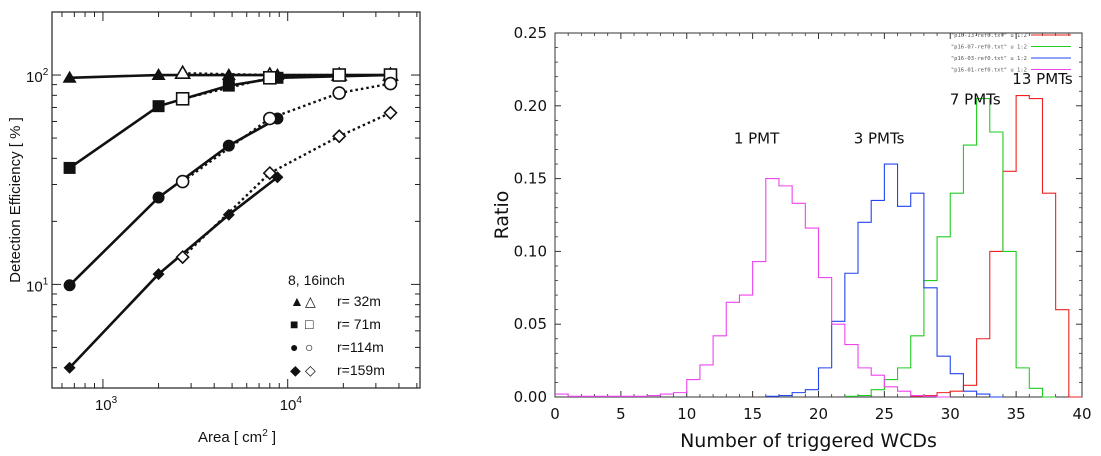 The image size is (1101, 456). I want to click on y-tick-label: 0.25, so click(530, 33).